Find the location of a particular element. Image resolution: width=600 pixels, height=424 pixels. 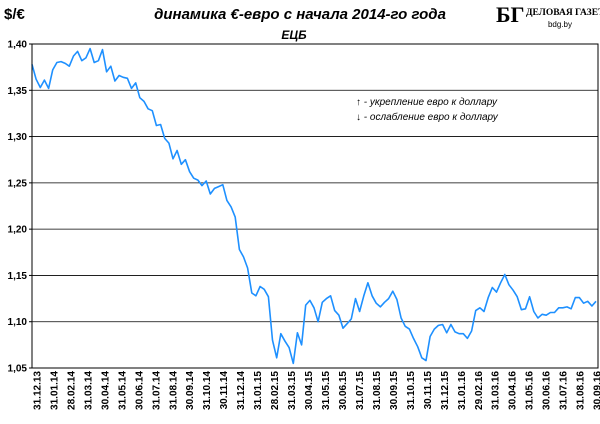

x-tick-label: 31.05.16 is located at coordinates (530, 390).